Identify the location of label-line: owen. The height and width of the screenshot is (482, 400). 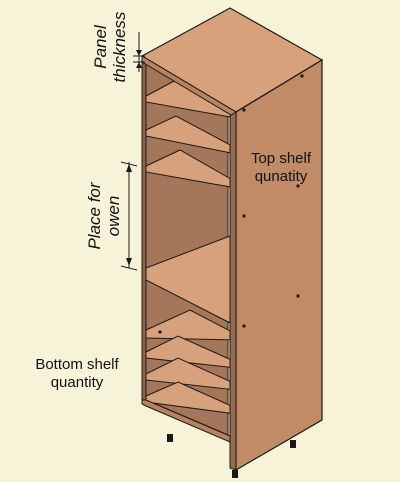
(113, 216).